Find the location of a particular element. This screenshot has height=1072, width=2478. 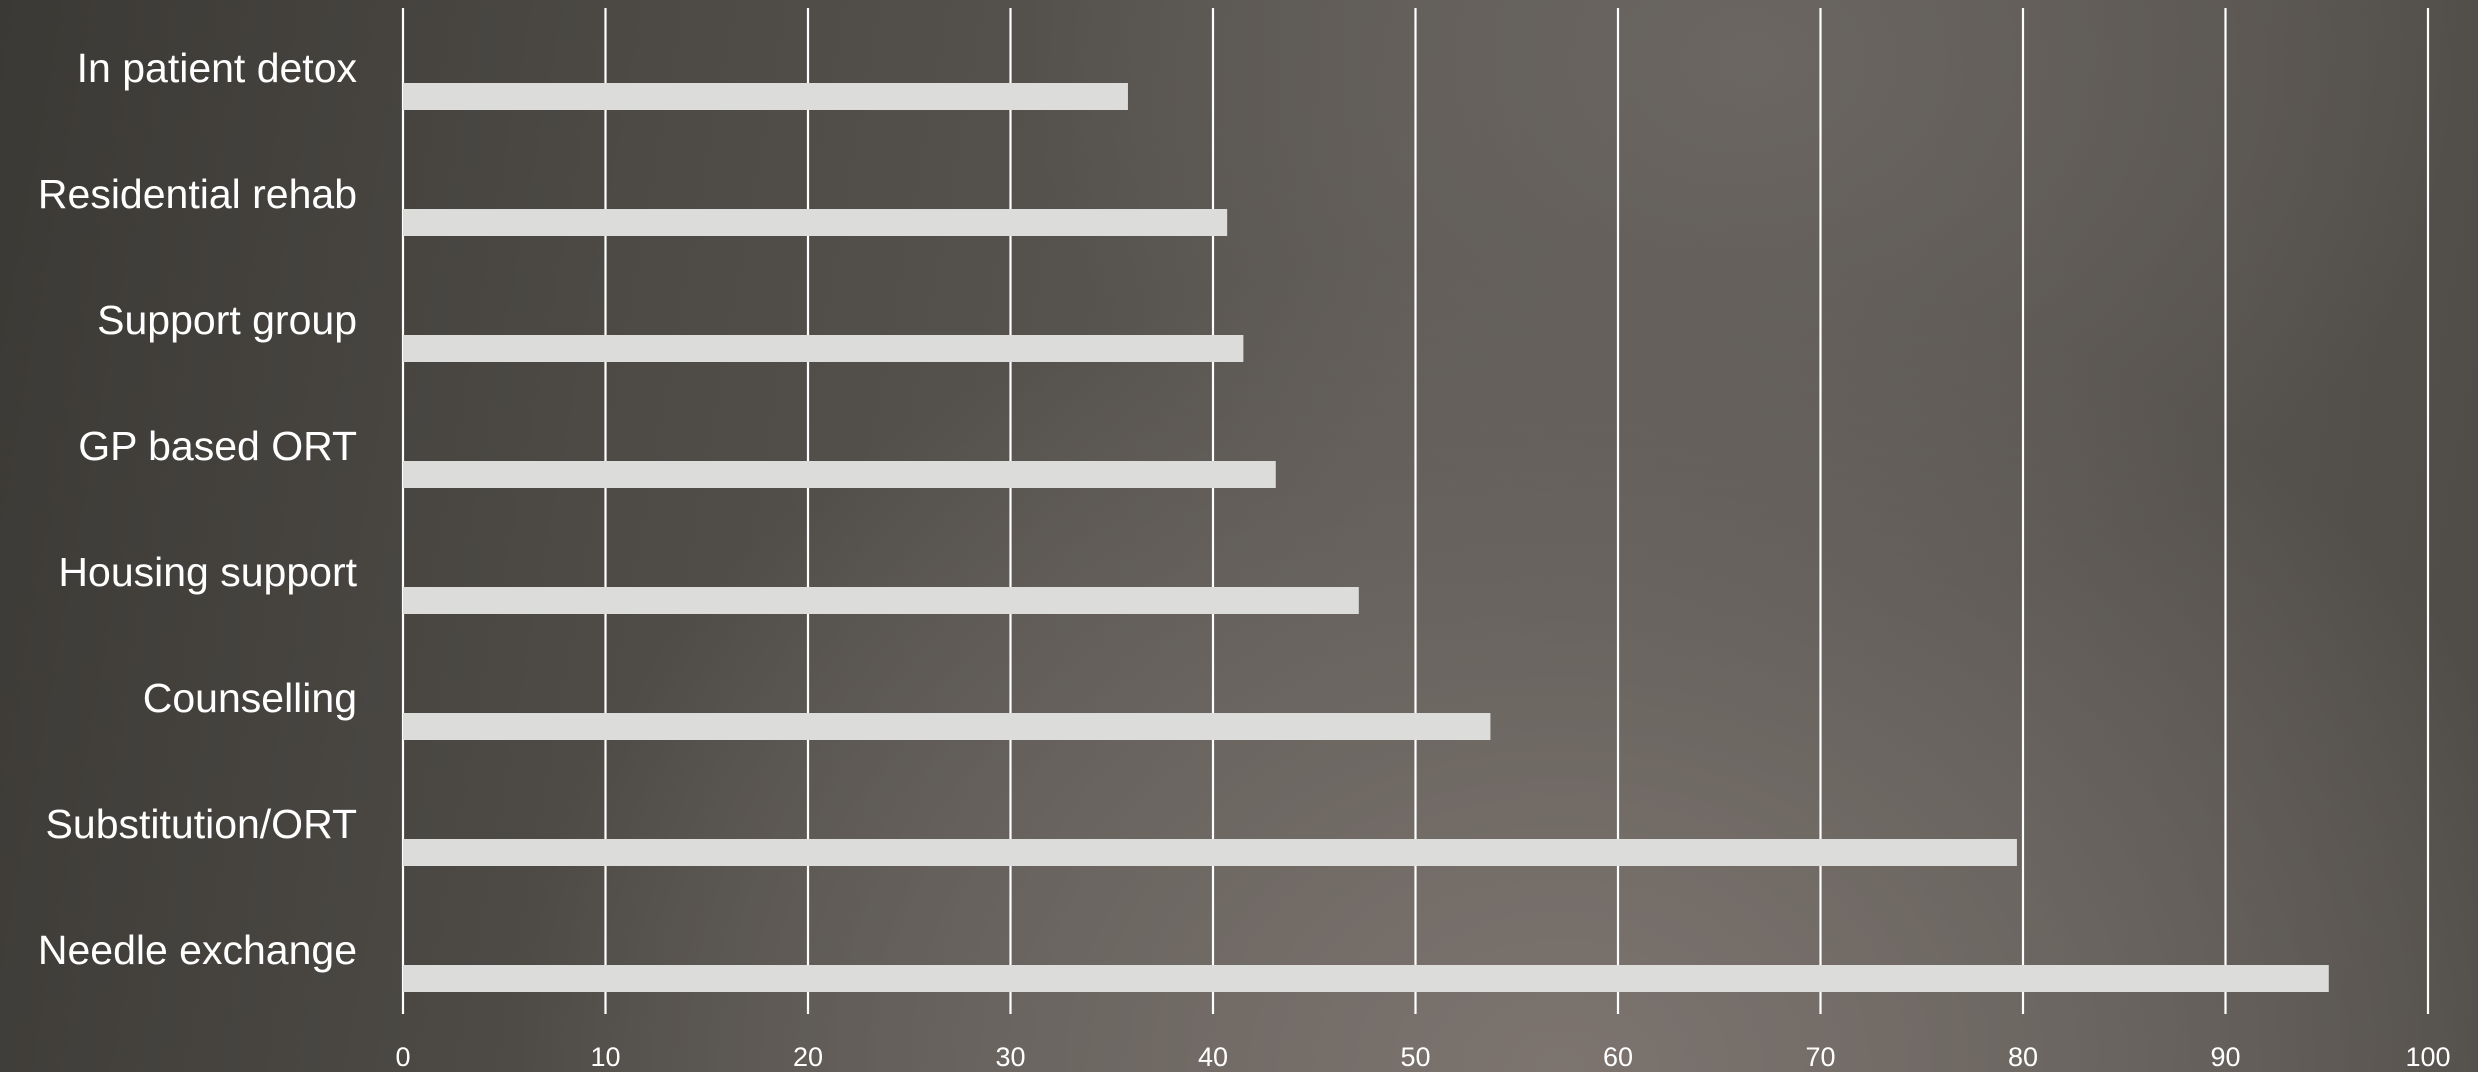

category-label: Needle exchange is located at coordinates (197, 950).